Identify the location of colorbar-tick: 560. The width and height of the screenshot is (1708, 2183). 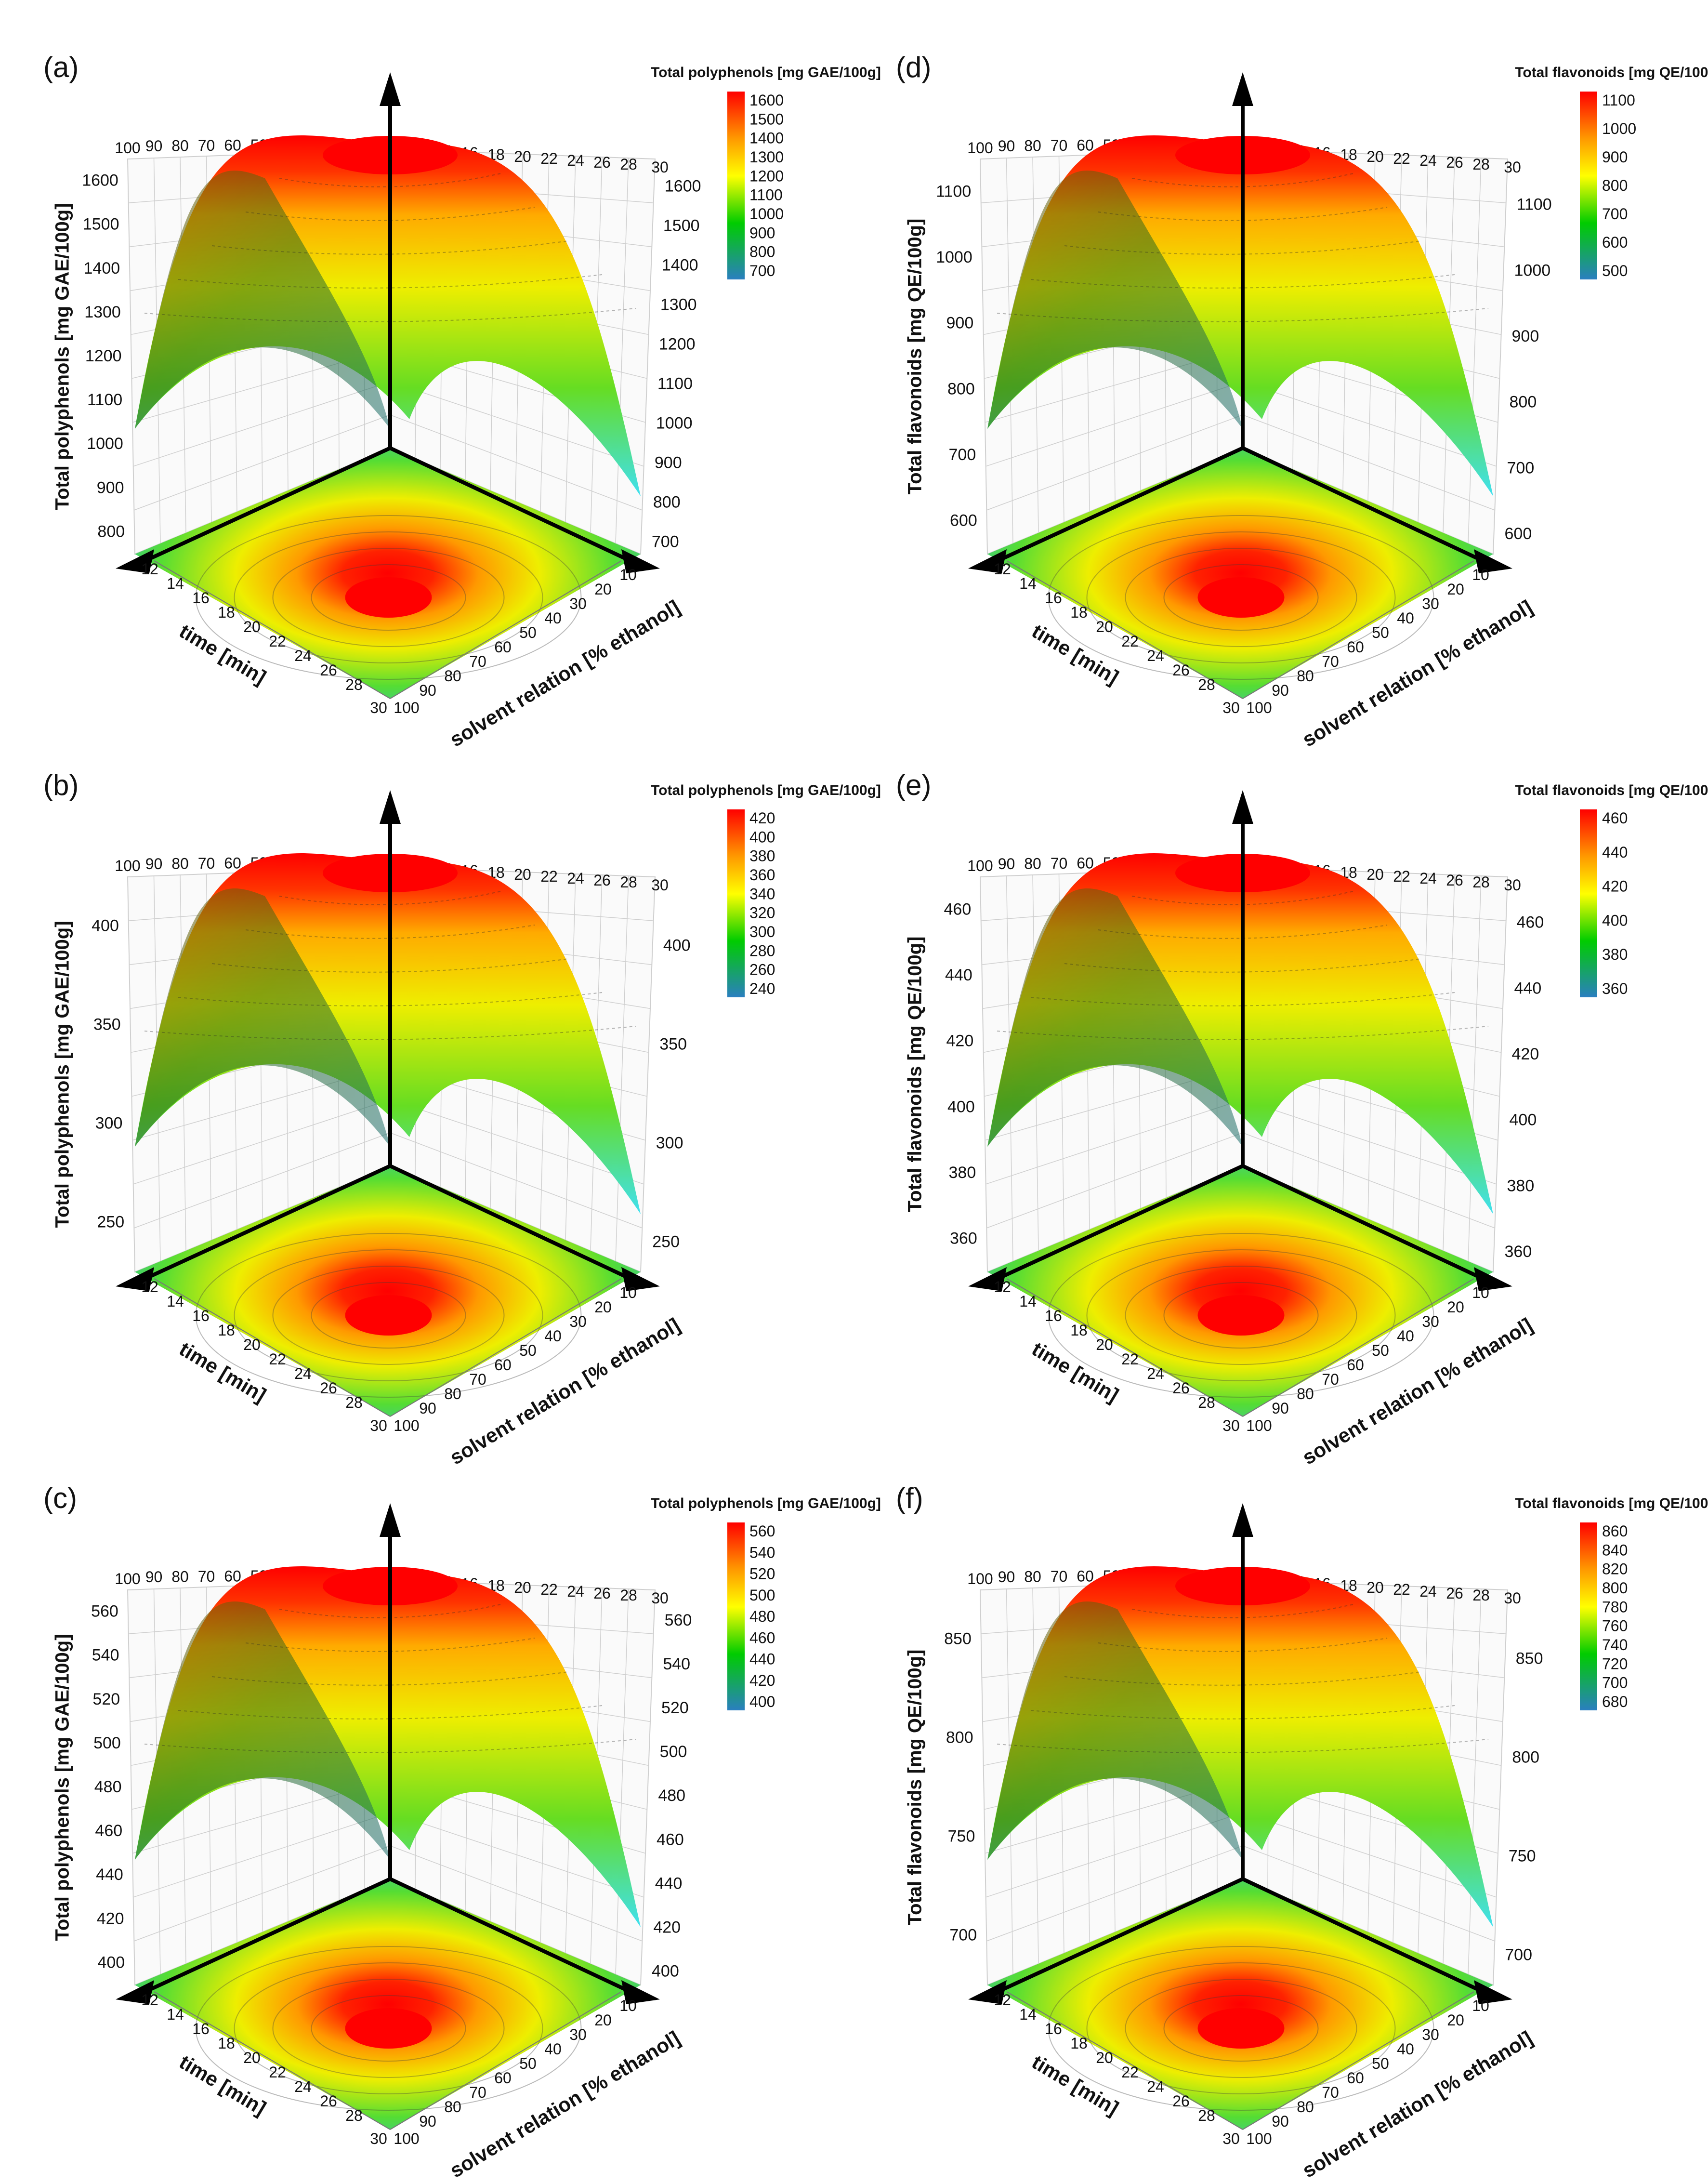
(762, 1531).